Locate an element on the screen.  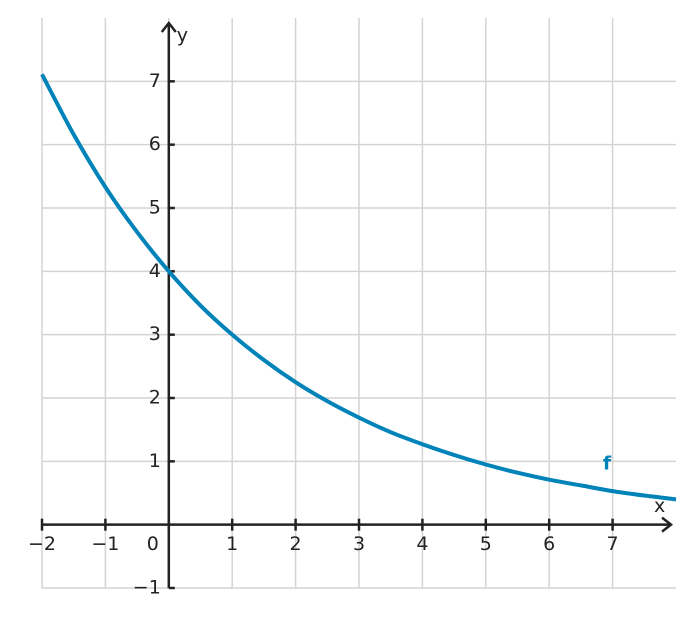
x-tick-label: −1 is located at coordinates (105, 544).